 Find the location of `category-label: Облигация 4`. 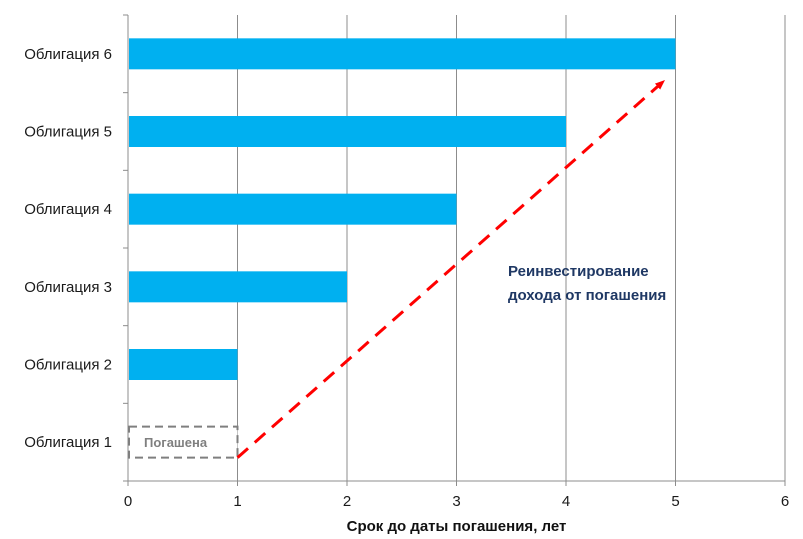

category-label: Облигация 4 is located at coordinates (68, 209).